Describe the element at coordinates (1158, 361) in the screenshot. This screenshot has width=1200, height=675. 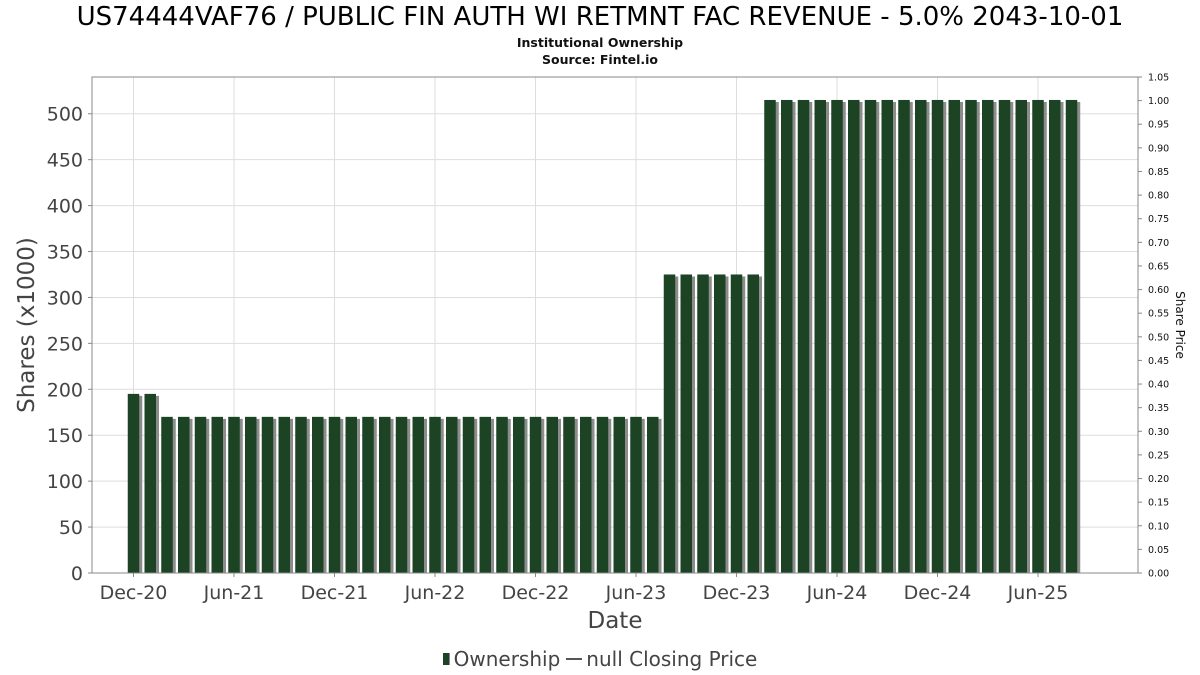
I see `y2-tick-label: 0.45` at that location.